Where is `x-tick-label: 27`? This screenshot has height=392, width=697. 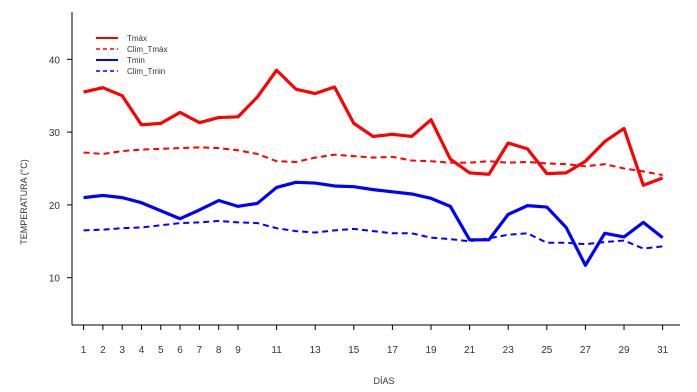 x-tick-label: 27 is located at coordinates (586, 350).